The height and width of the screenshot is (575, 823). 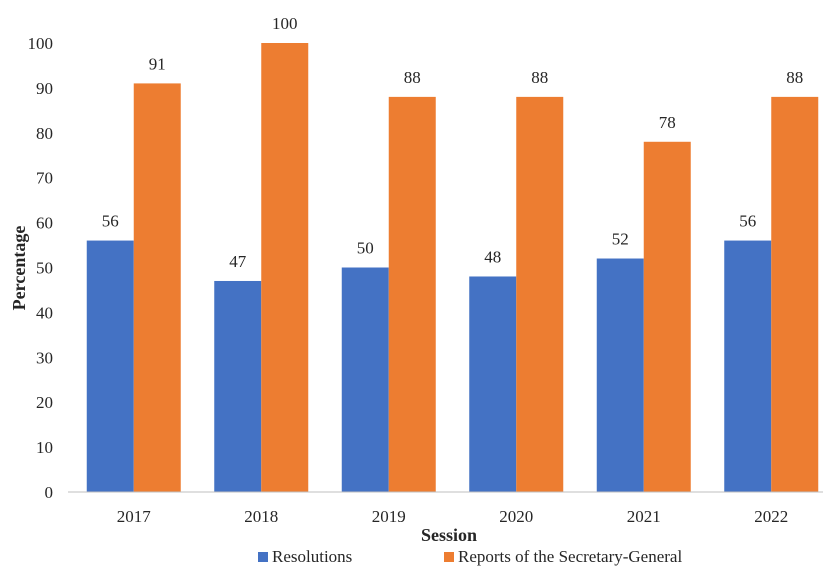 What do you see at coordinates (157, 63) in the screenshot?
I see `data-label: 91` at bounding box center [157, 63].